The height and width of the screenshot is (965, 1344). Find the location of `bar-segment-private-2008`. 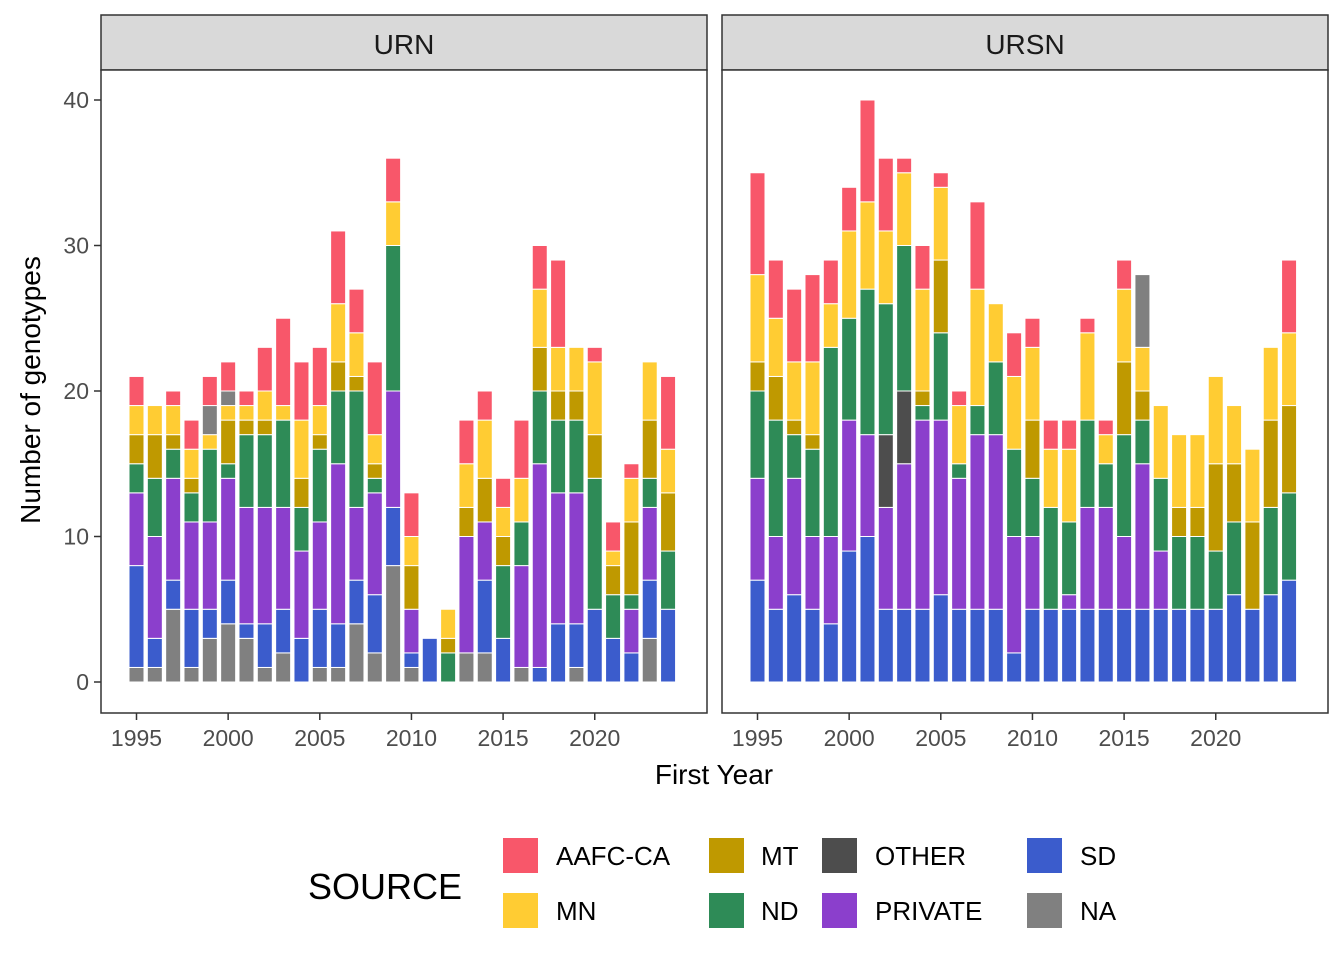

bar-segment-private-2008 is located at coordinates (995, 522).